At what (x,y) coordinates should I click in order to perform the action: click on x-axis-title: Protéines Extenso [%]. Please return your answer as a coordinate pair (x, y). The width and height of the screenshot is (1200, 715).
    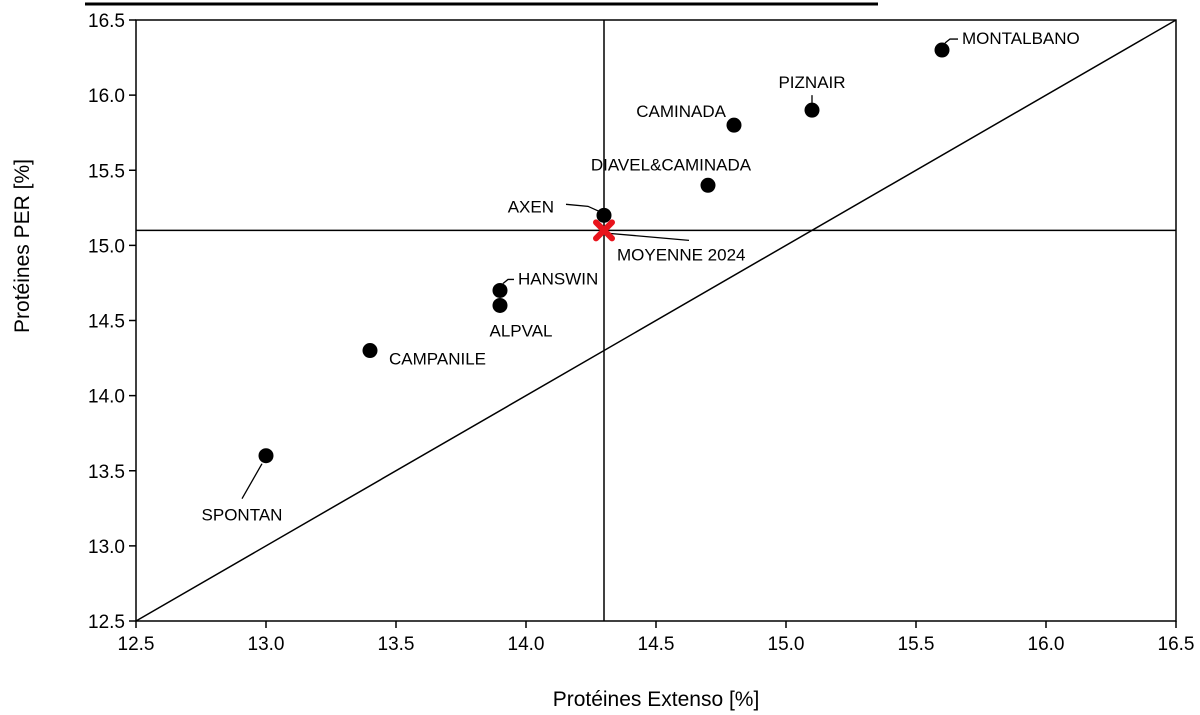
    Looking at the image, I should click on (656, 699).